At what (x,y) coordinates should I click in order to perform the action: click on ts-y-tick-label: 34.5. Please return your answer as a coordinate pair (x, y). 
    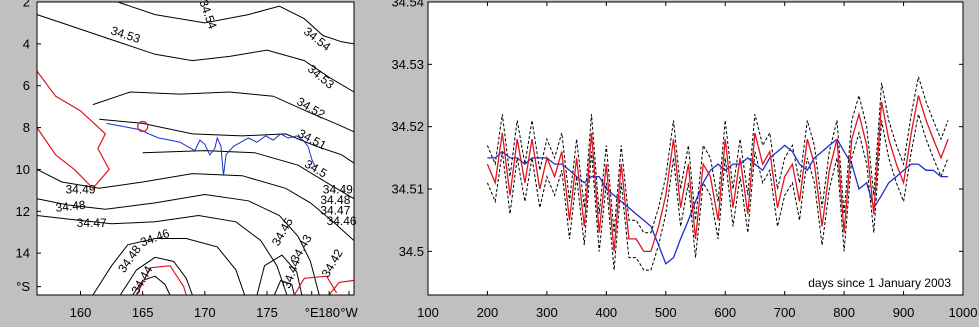
    Looking at the image, I should click on (411, 251).